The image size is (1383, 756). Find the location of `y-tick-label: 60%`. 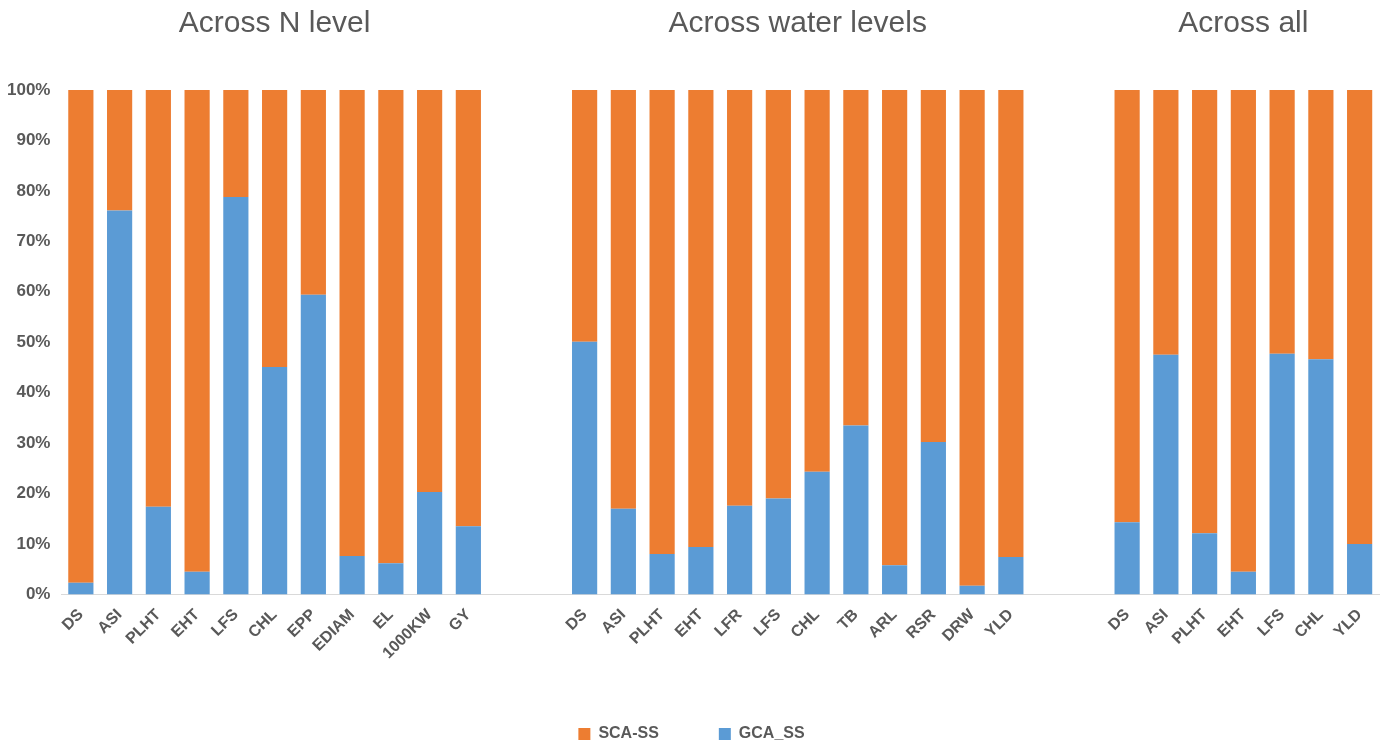

y-tick-label: 60% is located at coordinates (33, 291).